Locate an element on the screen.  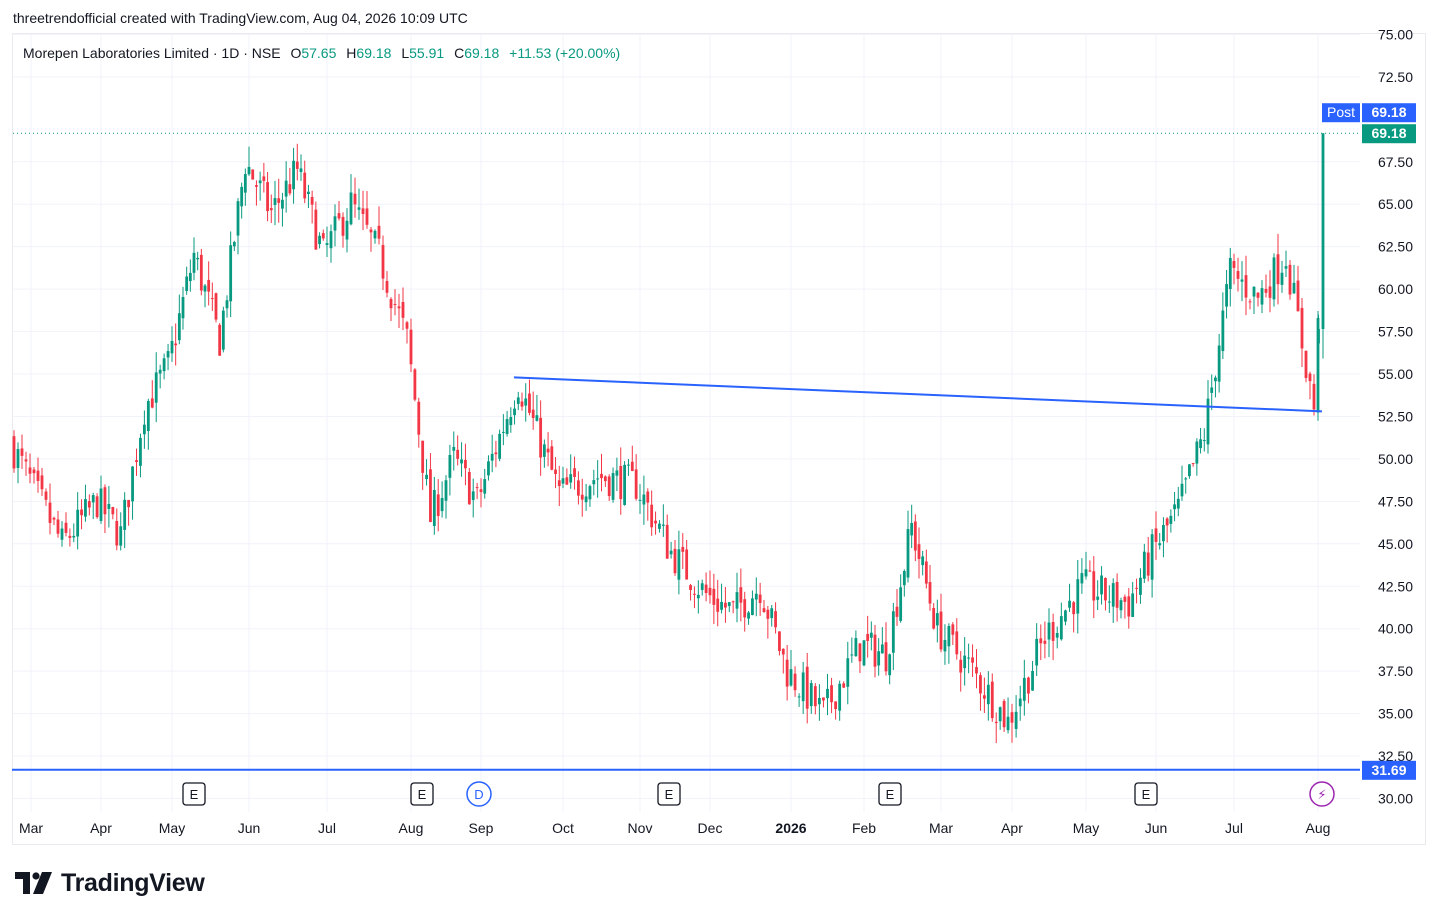
dividend-marker is located at coordinates (479, 794).